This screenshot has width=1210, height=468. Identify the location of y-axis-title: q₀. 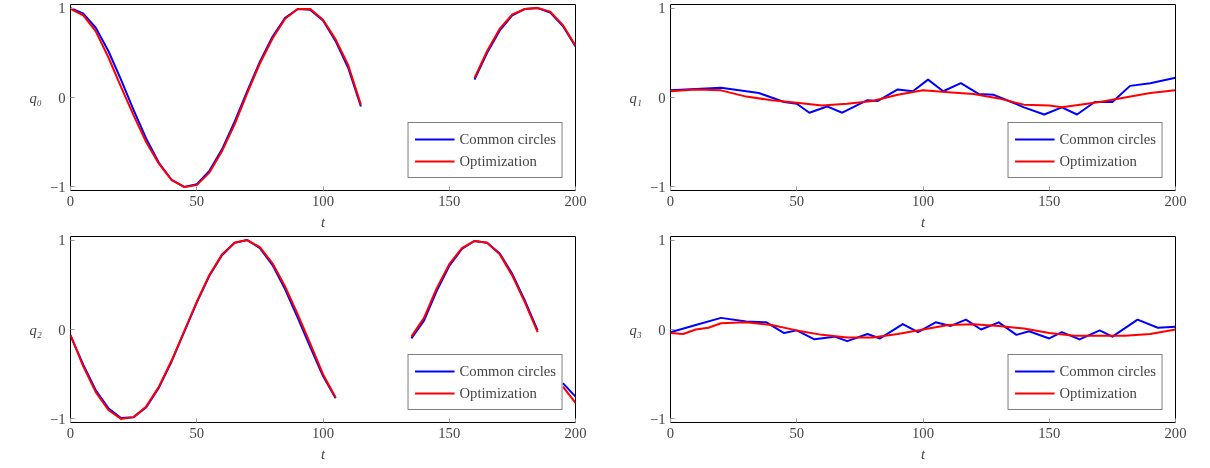
(35, 97).